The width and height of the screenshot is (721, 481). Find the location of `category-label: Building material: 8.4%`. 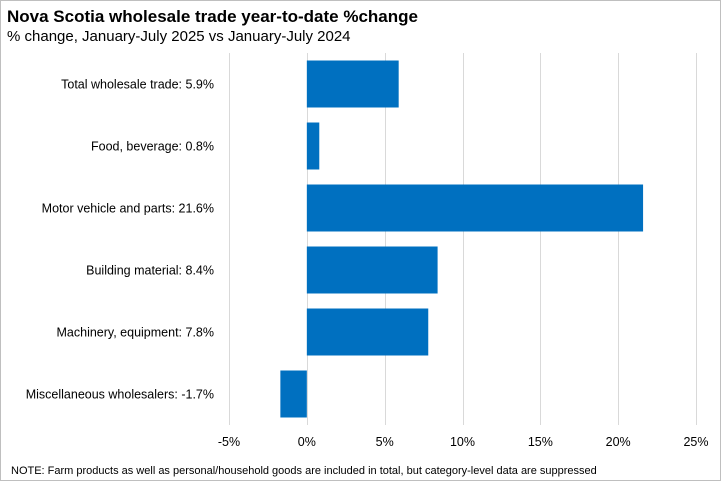

category-label: Building material: 8.4% is located at coordinates (150, 271).